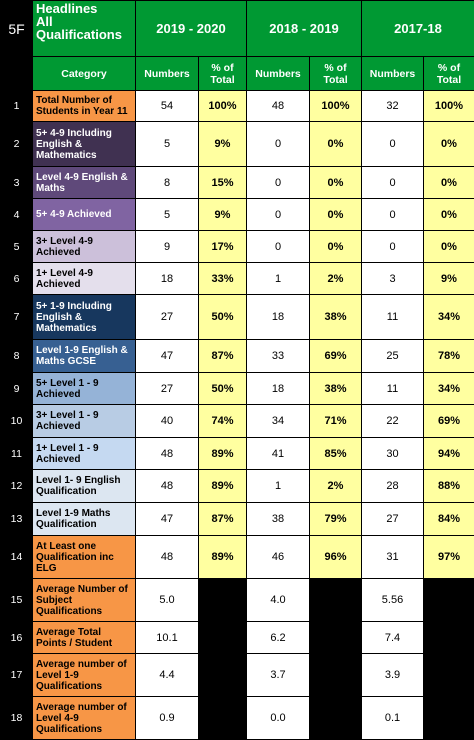  What do you see at coordinates (17, 638) in the screenshot?
I see `row-number: 16` at bounding box center [17, 638].